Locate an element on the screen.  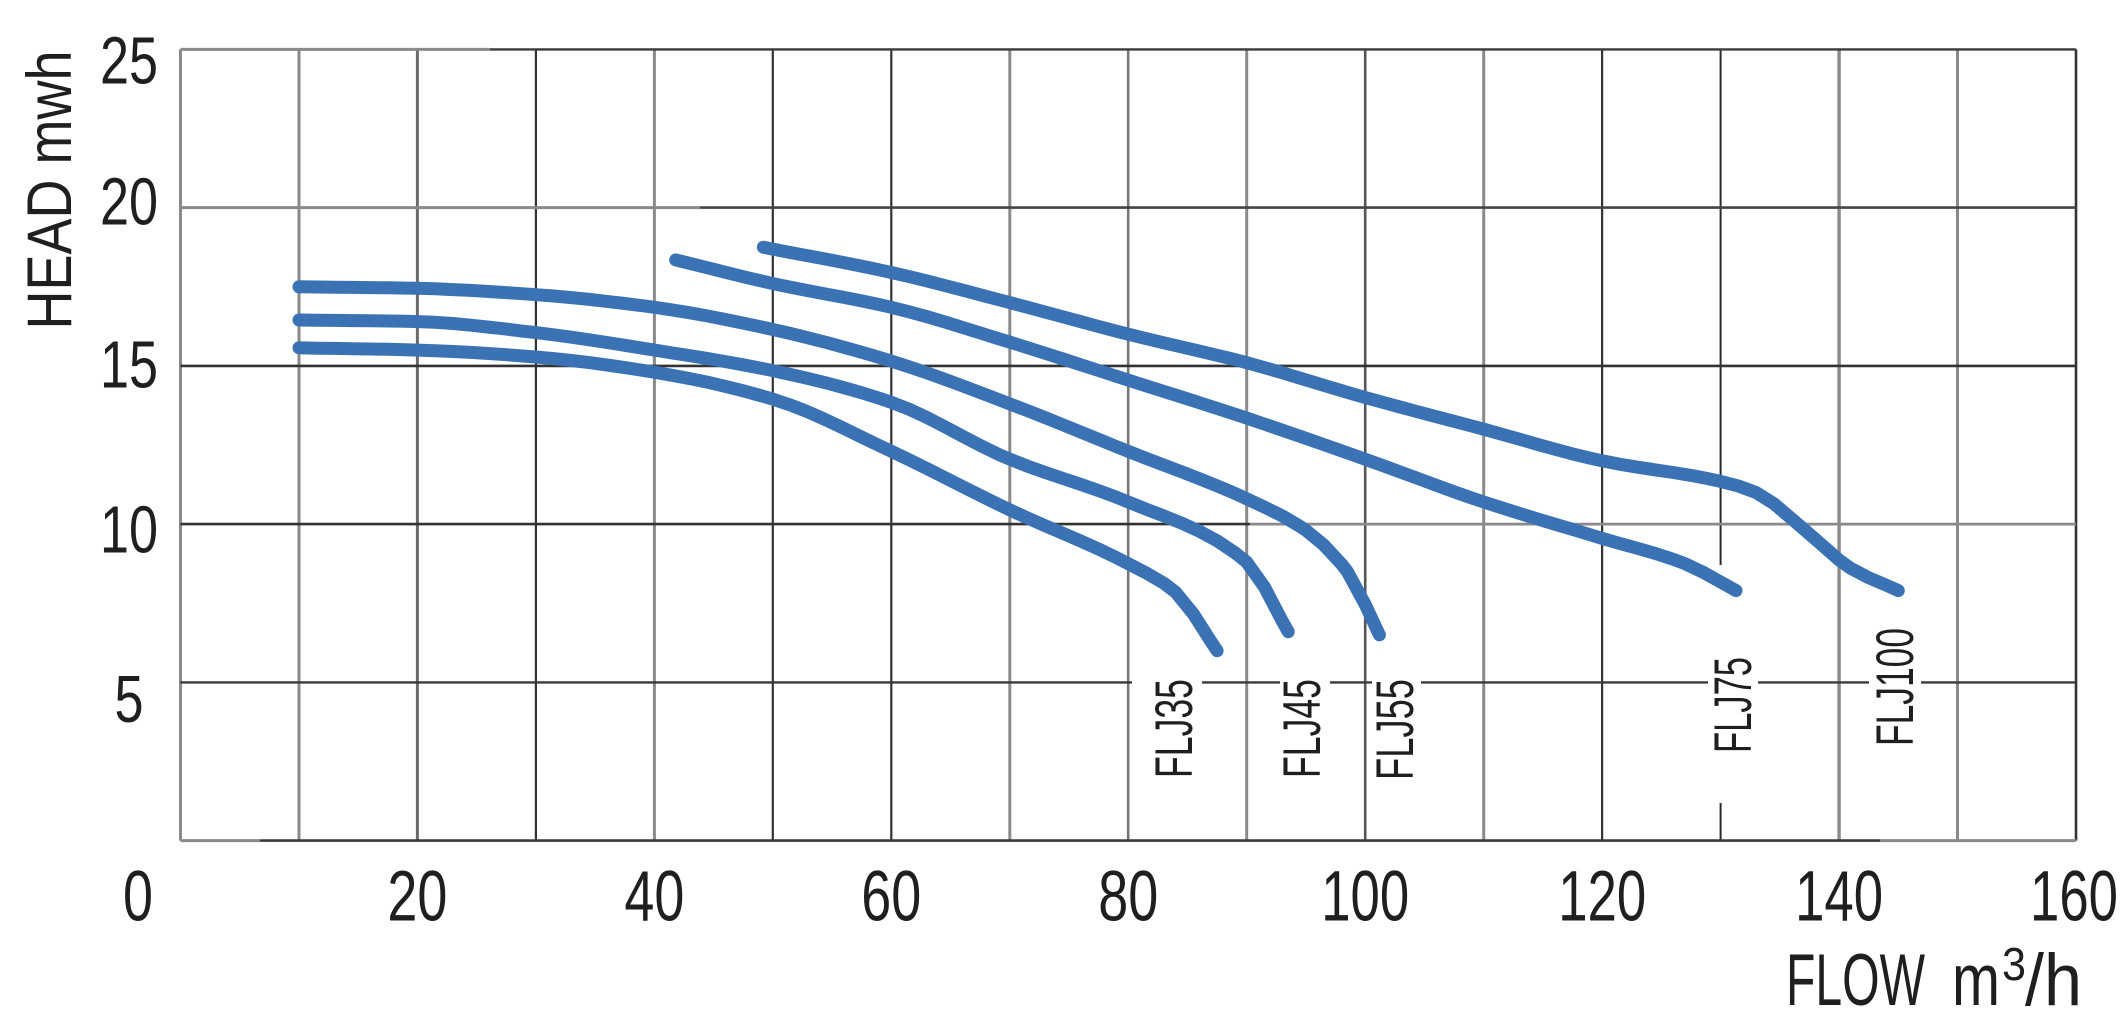
svg-text: /h is located at coordinates (2053, 976).